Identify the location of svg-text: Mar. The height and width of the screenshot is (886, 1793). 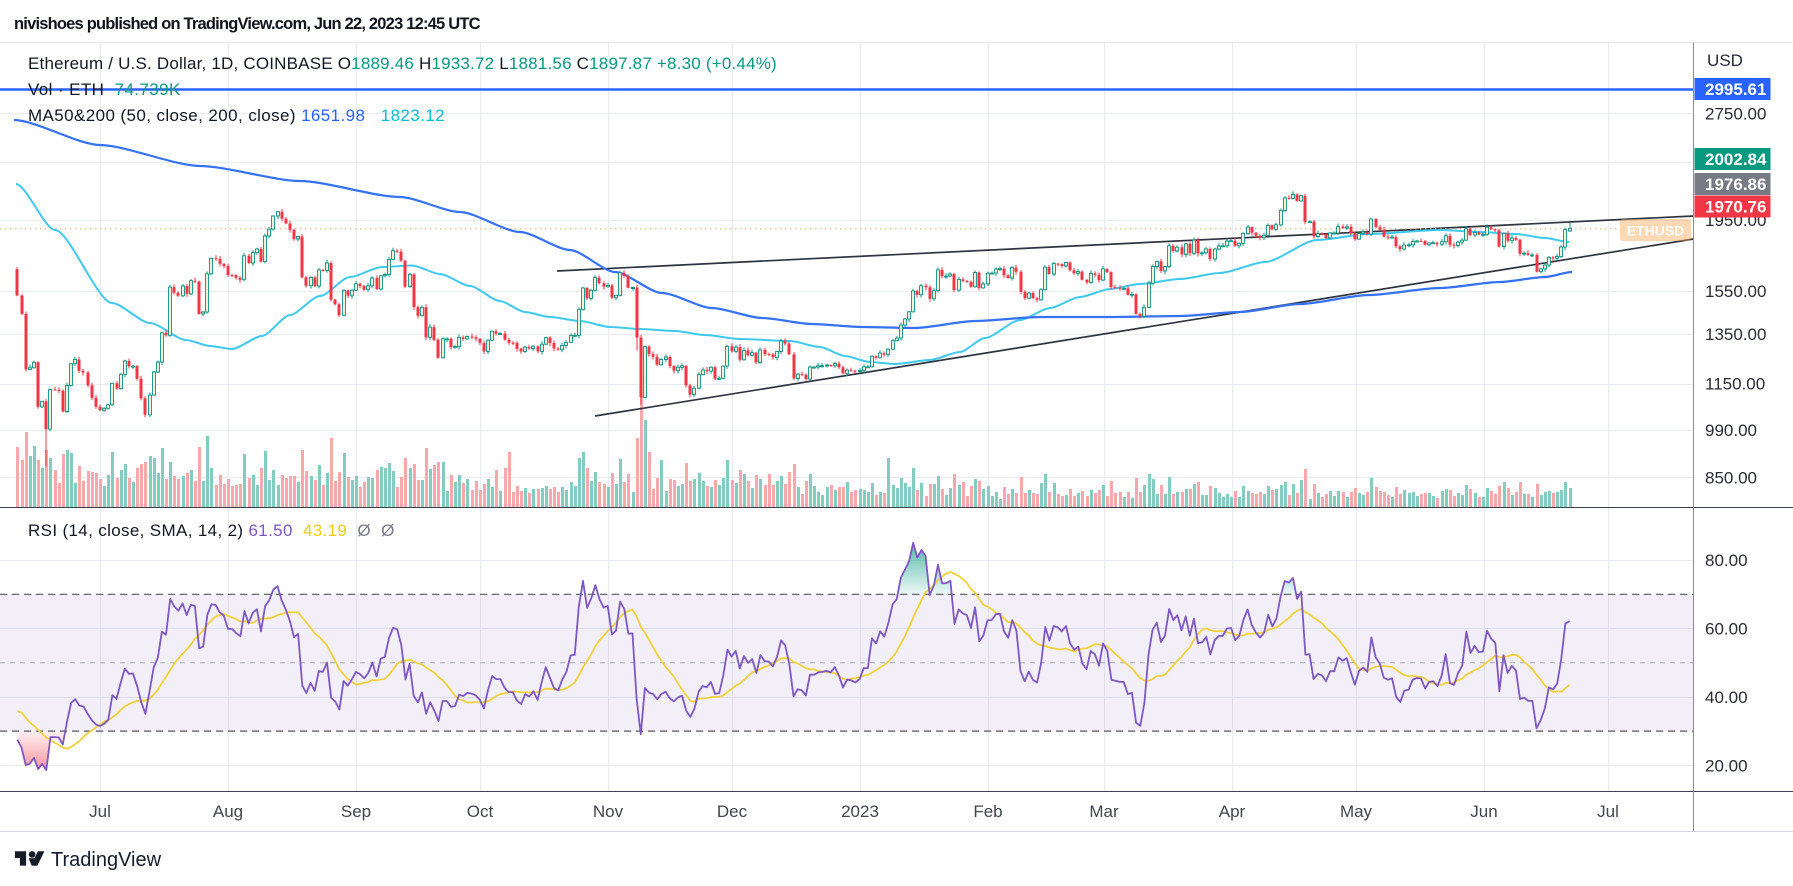
(1104, 811).